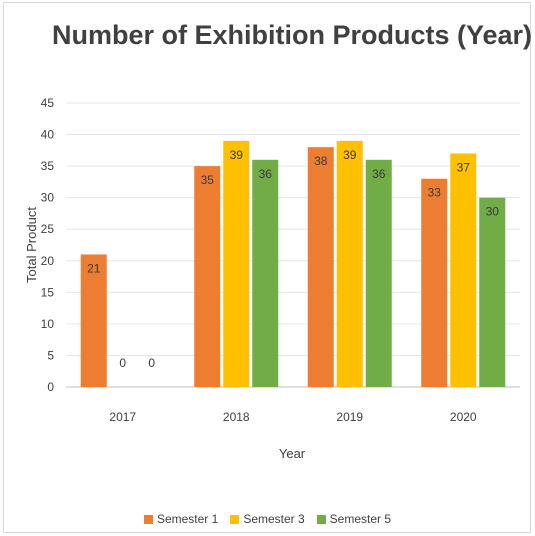 This screenshot has height=536, width=535. I want to click on legend-item: Semester 5, so click(354, 519).